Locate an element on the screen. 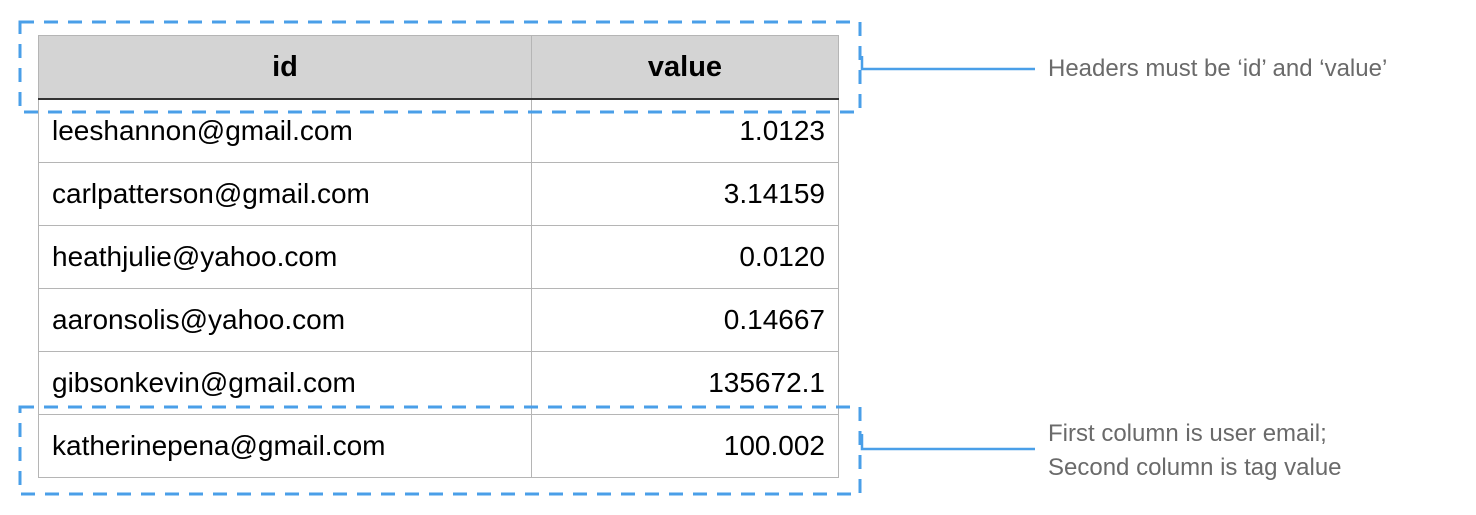 This screenshot has height=515, width=1476. header-annotation: Headers must be ‘id’ and ‘value’ is located at coordinates (1218, 68).